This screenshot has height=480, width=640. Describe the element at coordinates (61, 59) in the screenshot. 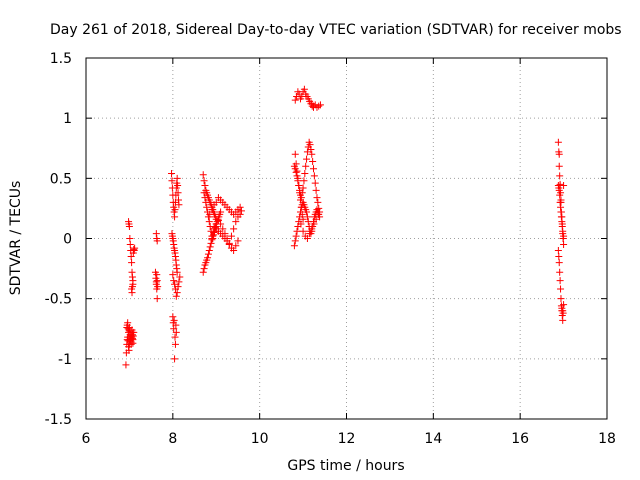

I see `y-tick-label: 1.5` at that location.